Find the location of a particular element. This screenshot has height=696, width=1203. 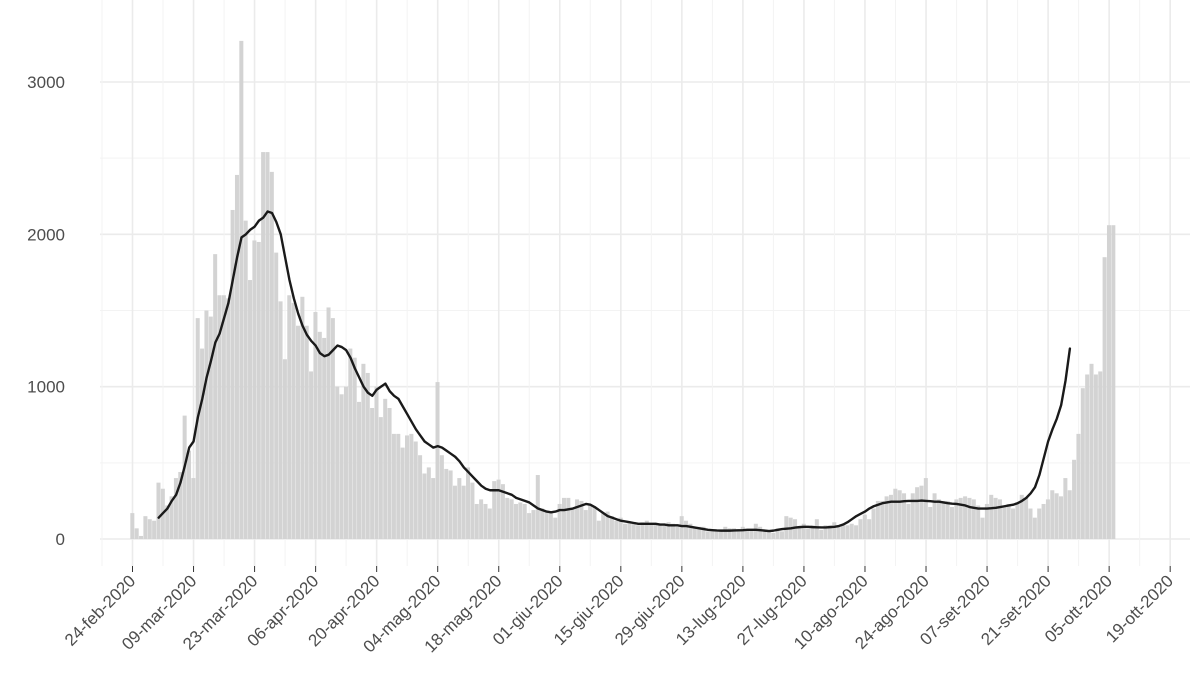

y-axis: 0 1000 2000 3000 is located at coordinates (46, 311).